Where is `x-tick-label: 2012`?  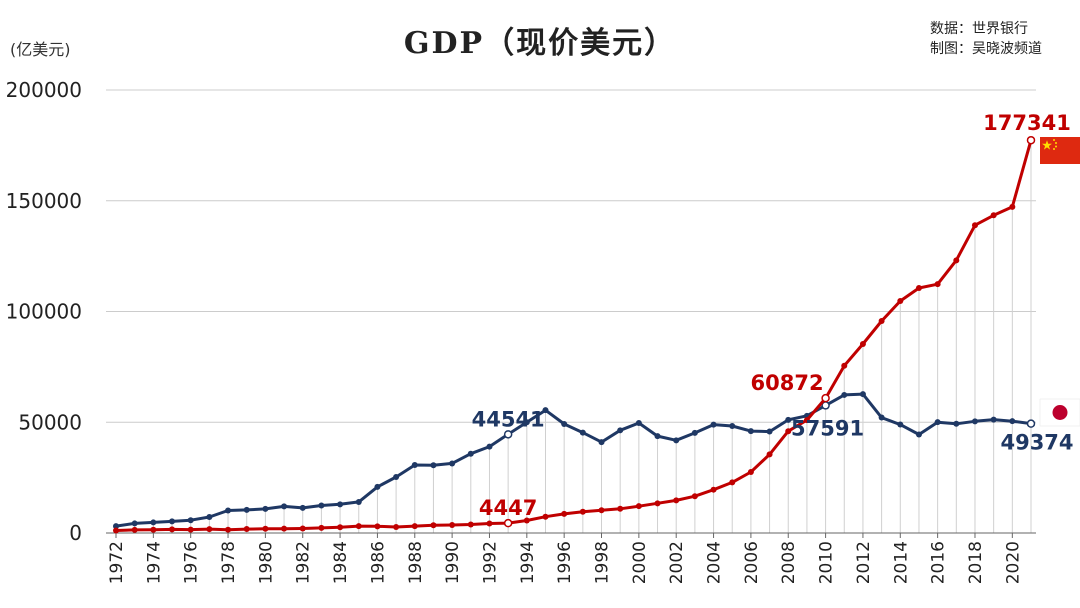 x-tick-label: 2012 is located at coordinates (864, 562).